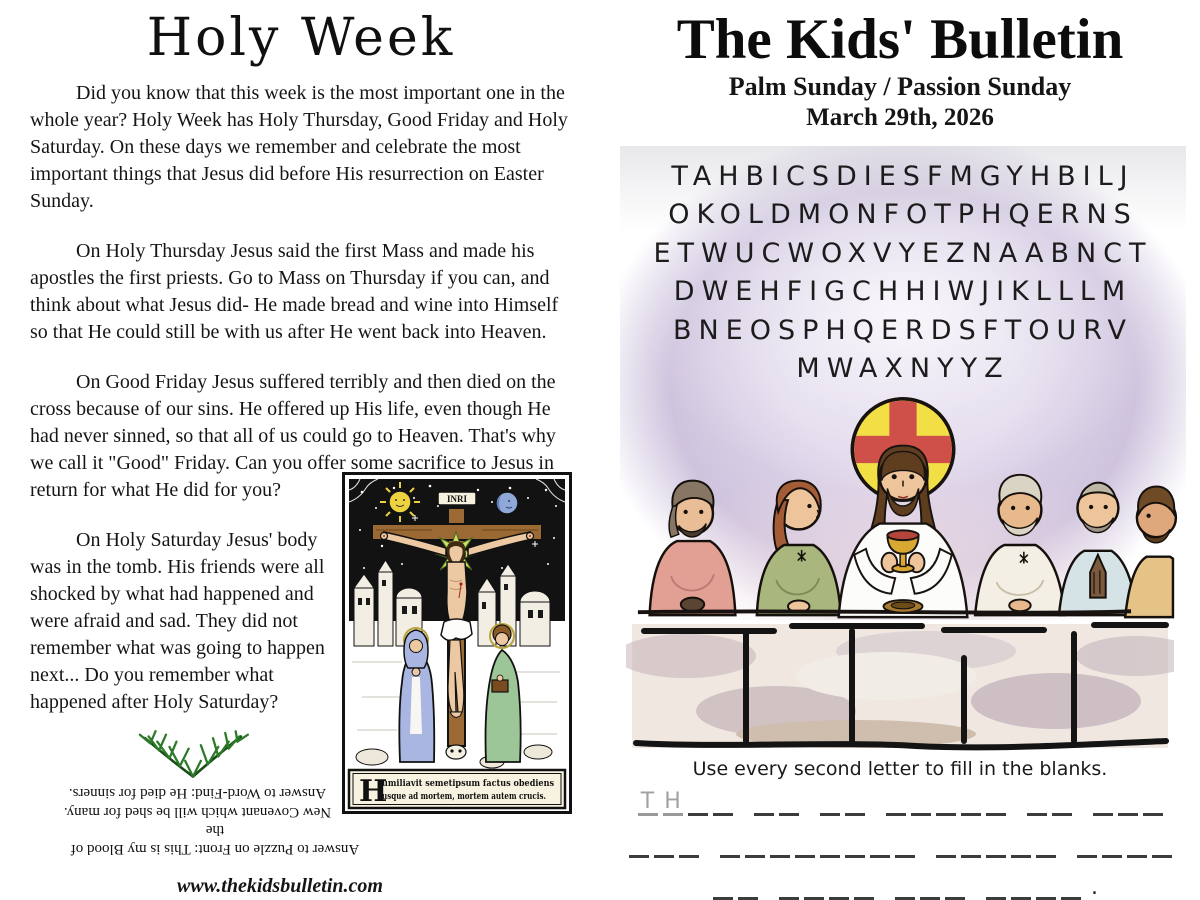  I want to click on sun-icon, so click(400, 502).